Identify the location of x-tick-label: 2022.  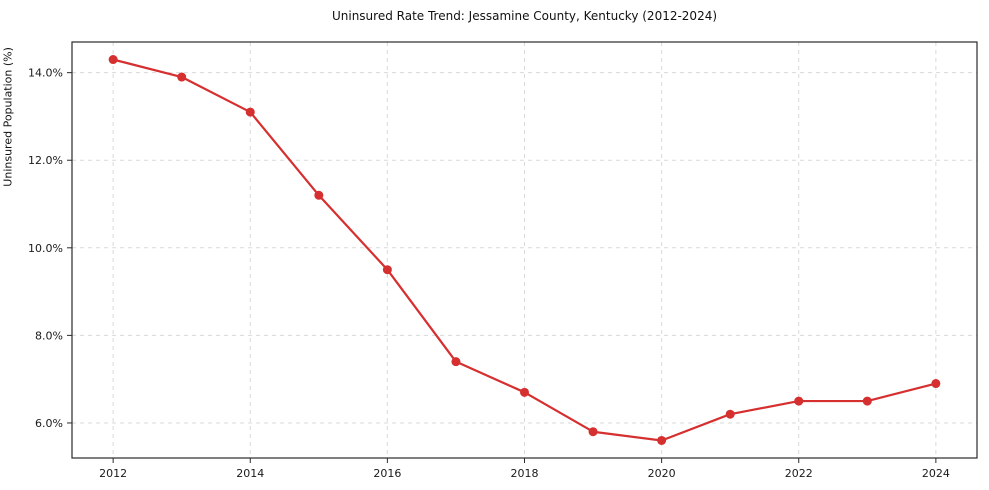
(799, 473).